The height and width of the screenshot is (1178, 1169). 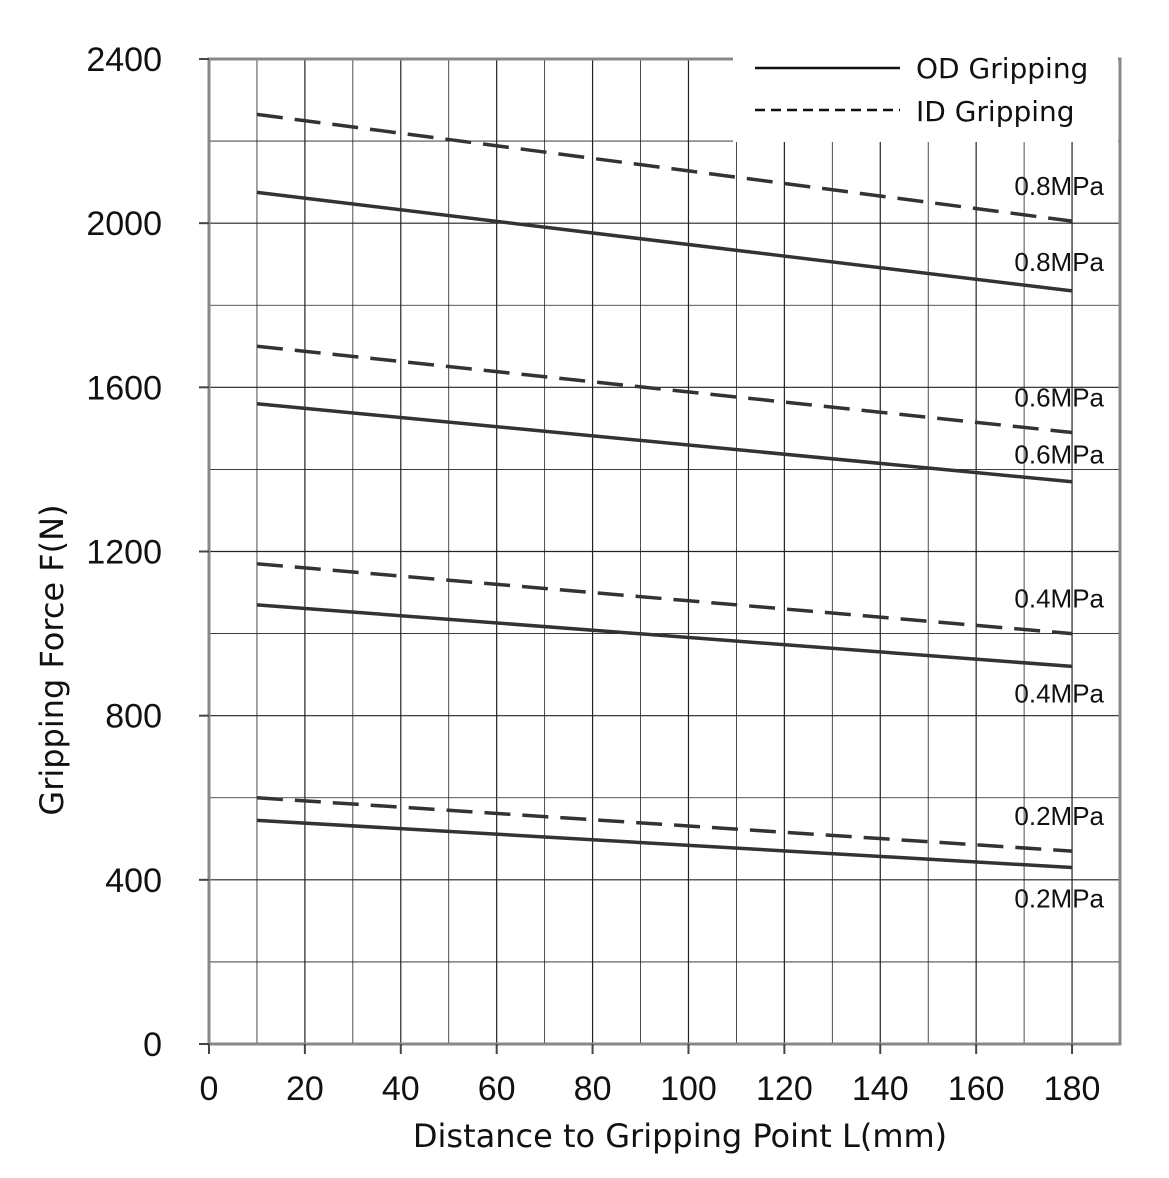 I want to click on od-gripping-line-0.2MPa, so click(x=664, y=844).